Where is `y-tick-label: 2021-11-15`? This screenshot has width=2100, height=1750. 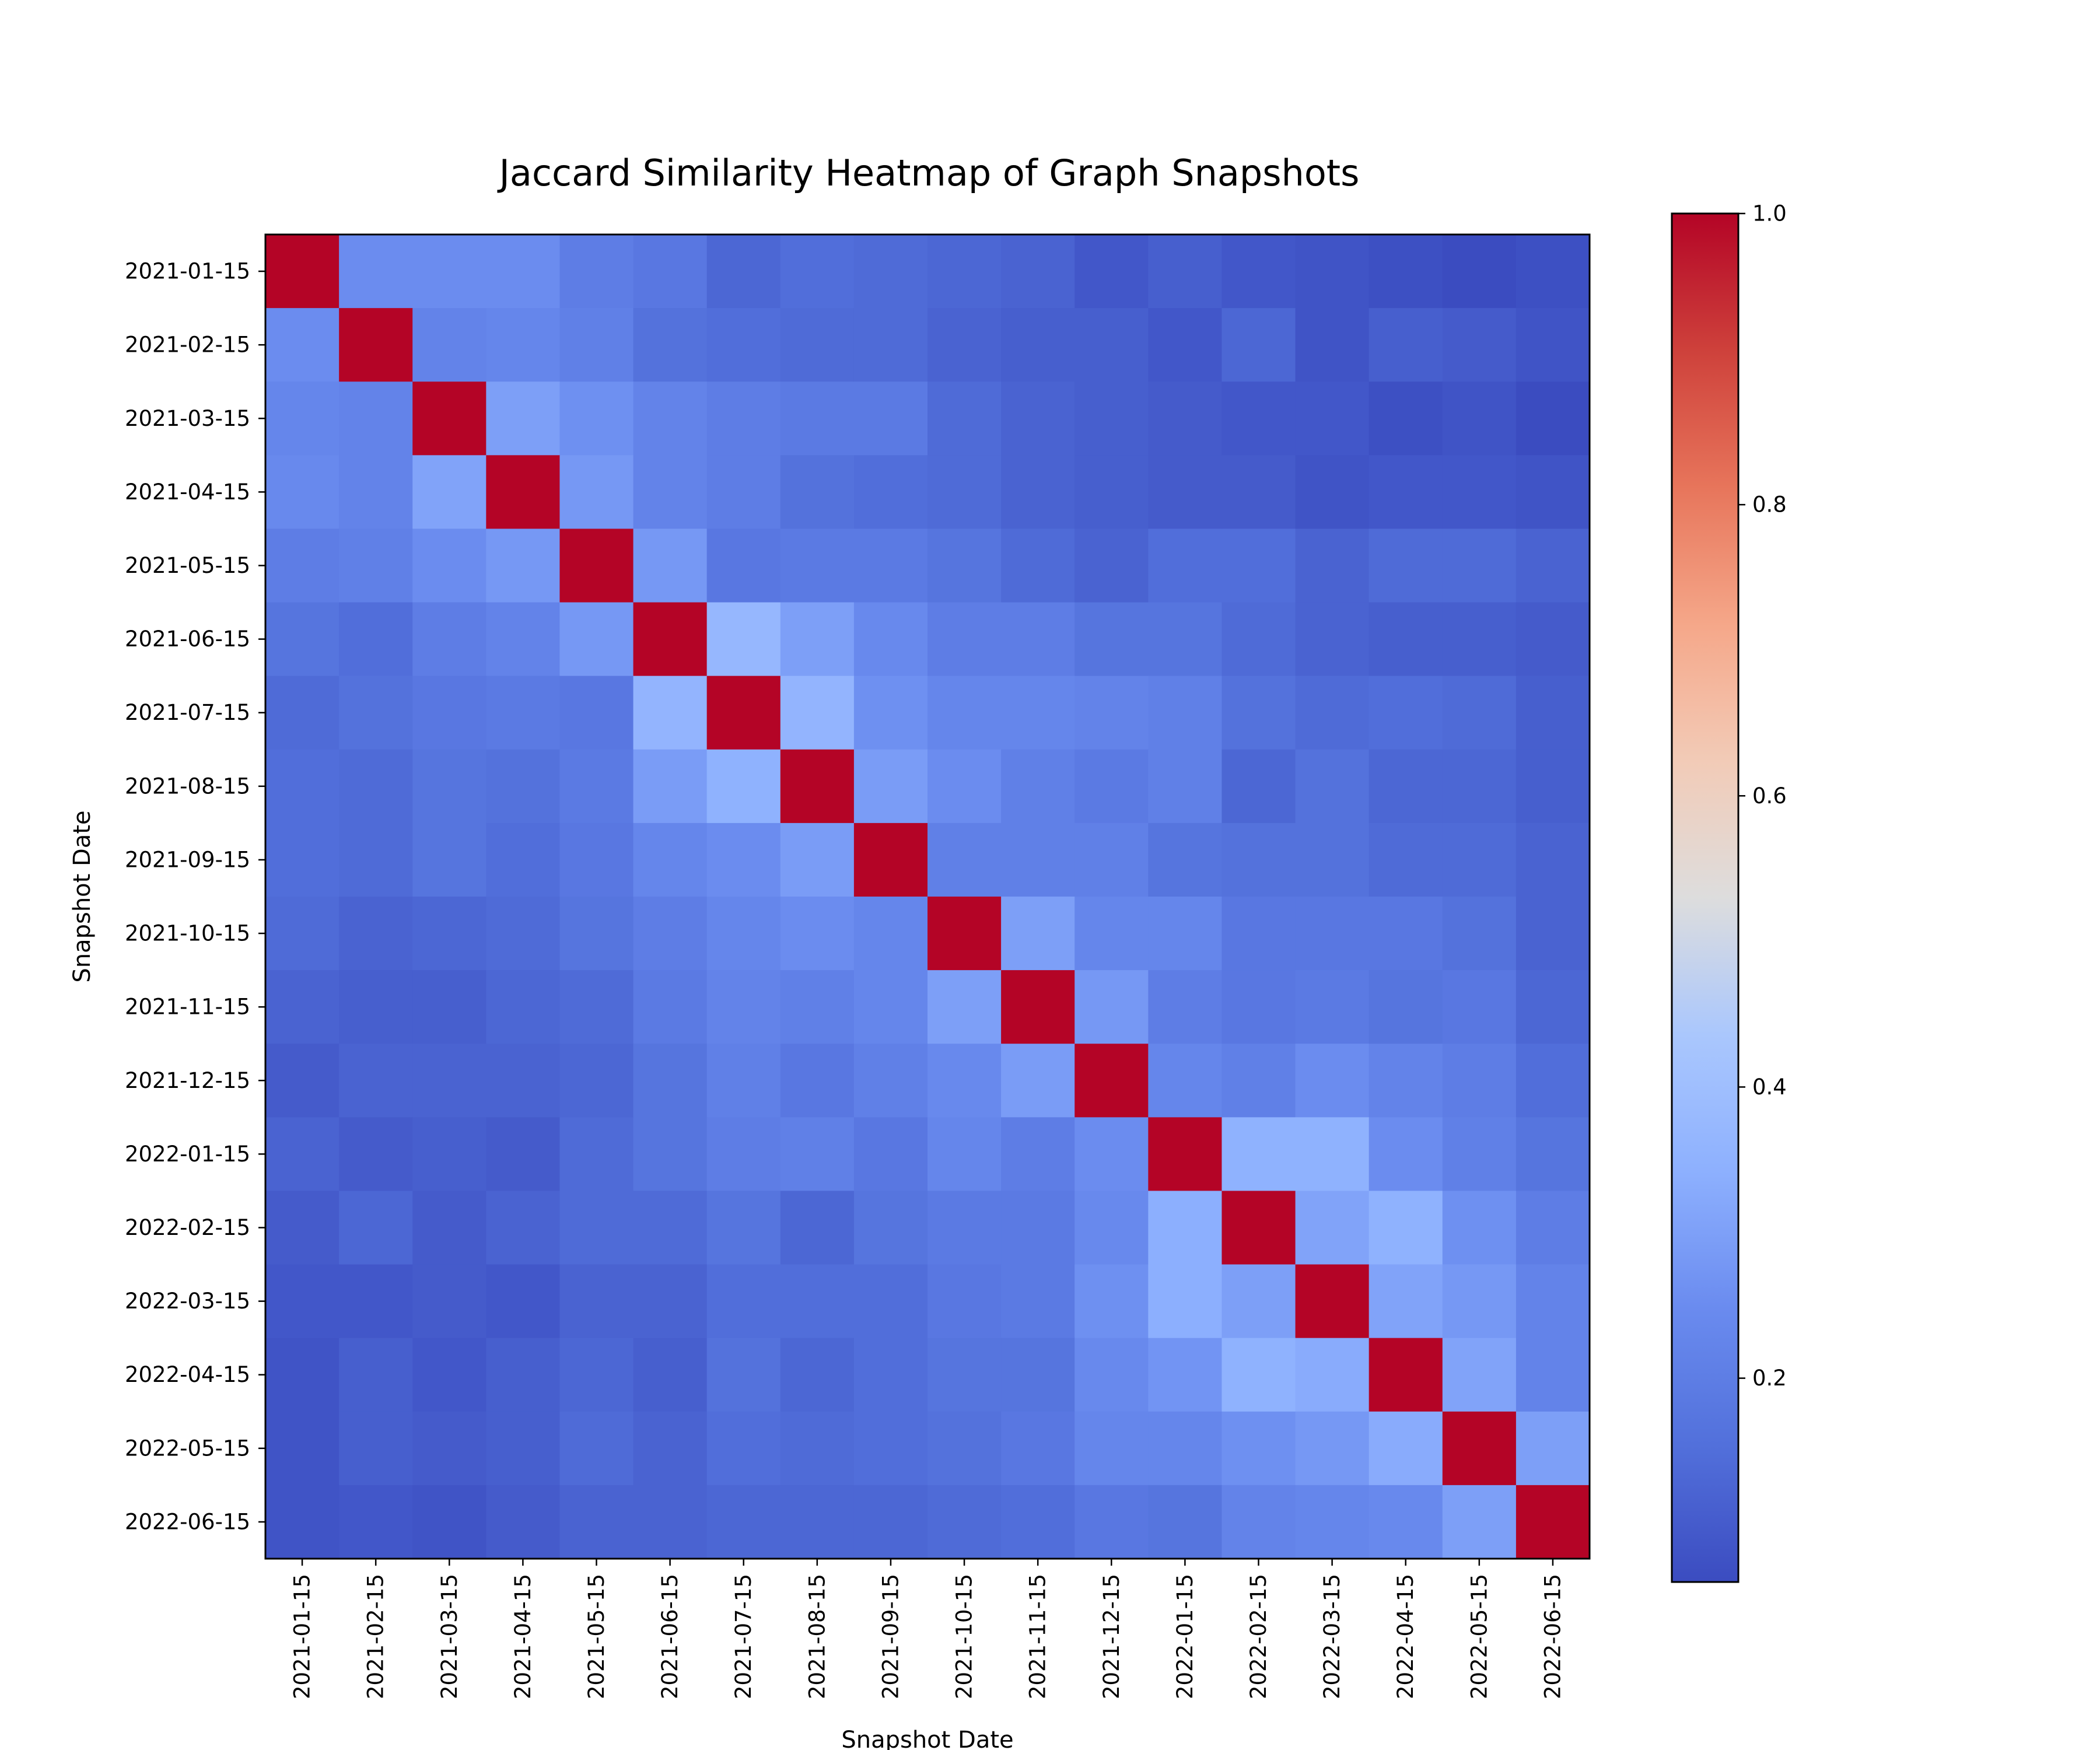
y-tick-label: 2021-11-15 is located at coordinates (187, 1007).